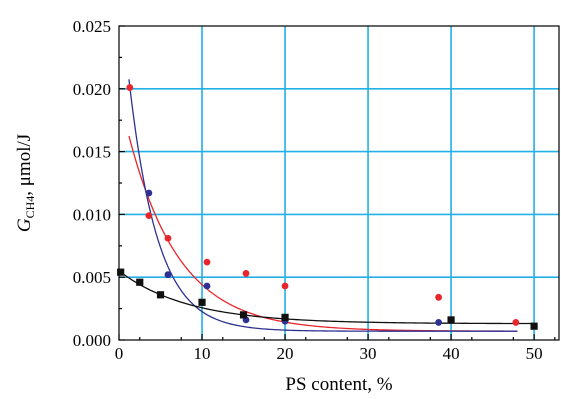 The image size is (561, 399). I want to click on x-tick-label: 20, so click(285, 353).